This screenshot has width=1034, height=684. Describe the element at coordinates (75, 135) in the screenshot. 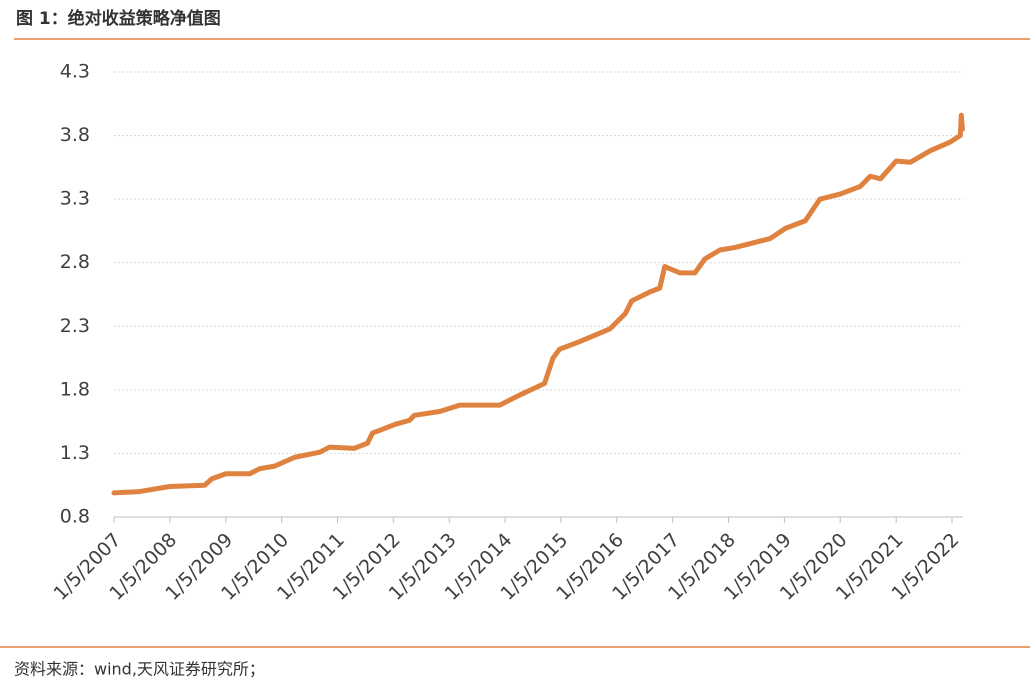

I see `y-tick-label: 3.8` at that location.